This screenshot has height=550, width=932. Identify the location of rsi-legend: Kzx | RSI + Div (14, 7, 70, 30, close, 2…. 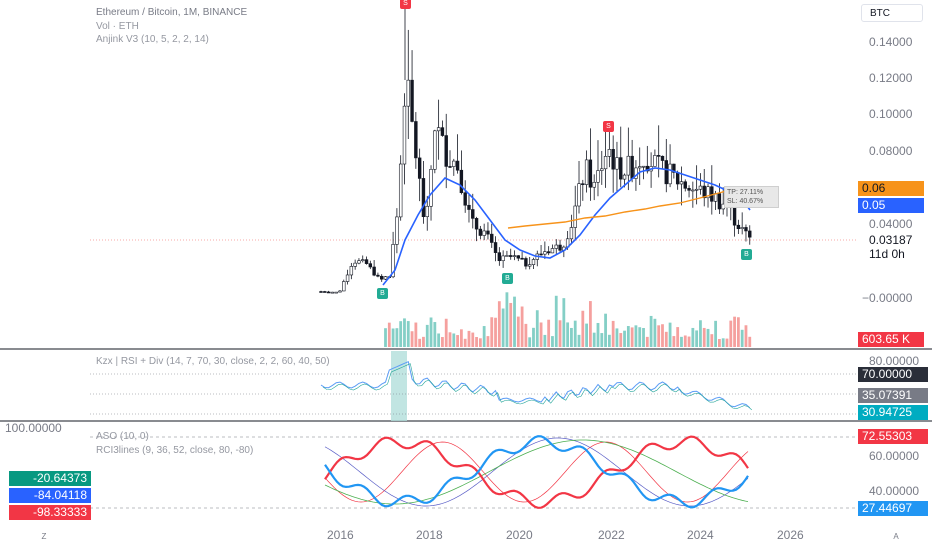
(213, 361).